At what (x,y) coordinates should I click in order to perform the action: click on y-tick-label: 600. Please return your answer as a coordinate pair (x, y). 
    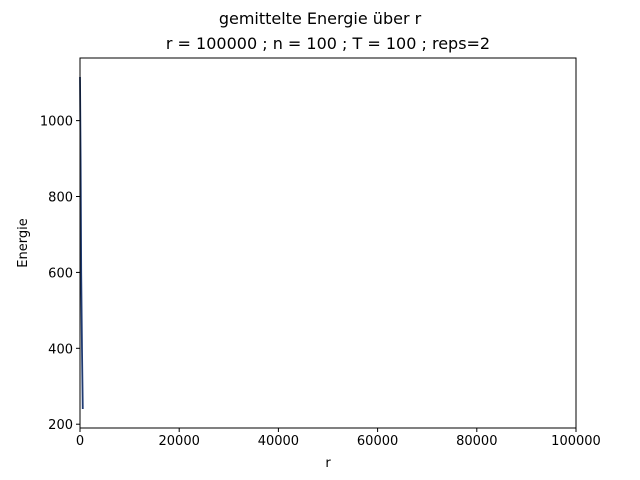
    Looking at the image, I should click on (60, 273).